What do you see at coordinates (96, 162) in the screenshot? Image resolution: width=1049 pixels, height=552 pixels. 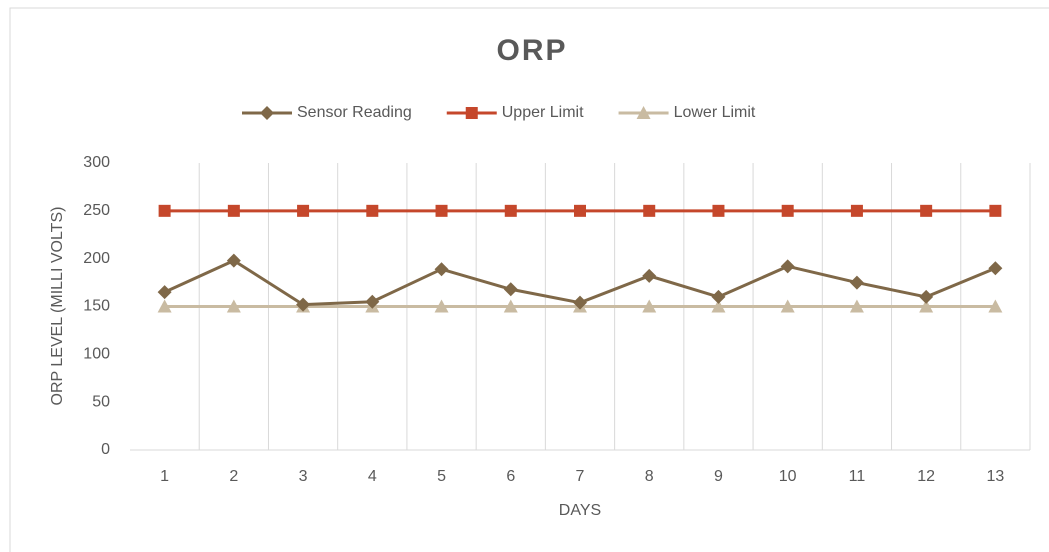 I see `y-tick-label: 300` at bounding box center [96, 162].